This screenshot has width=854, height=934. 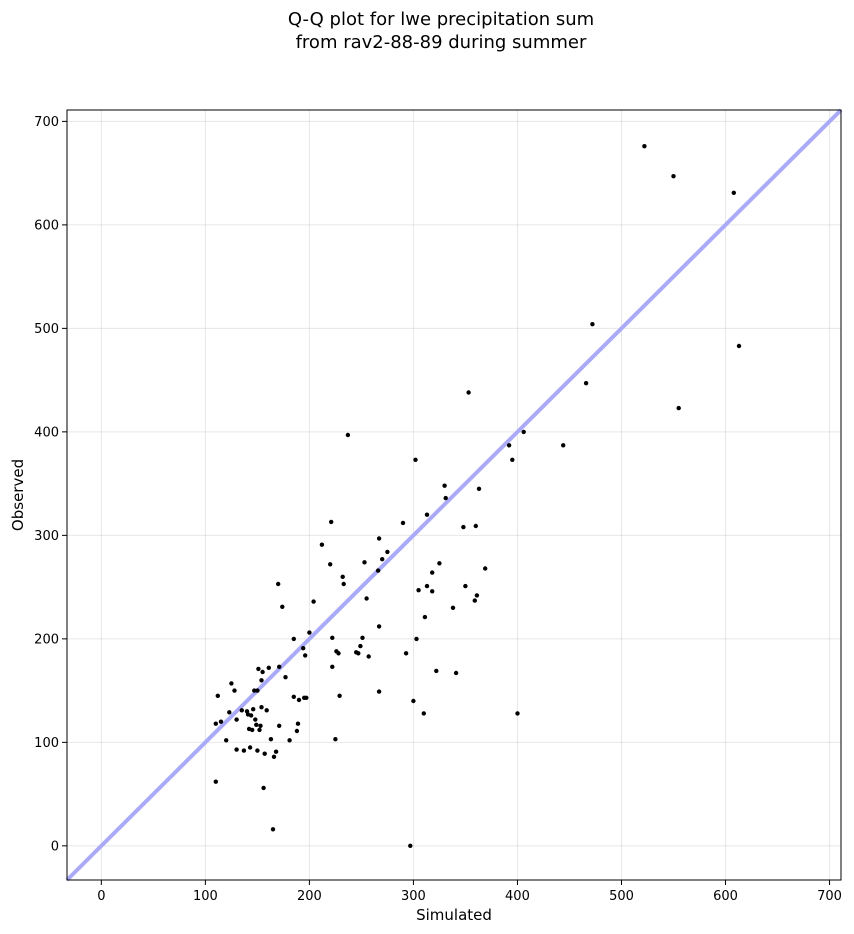 I want to click on y-axis-label: Observed, so click(x=18, y=495).